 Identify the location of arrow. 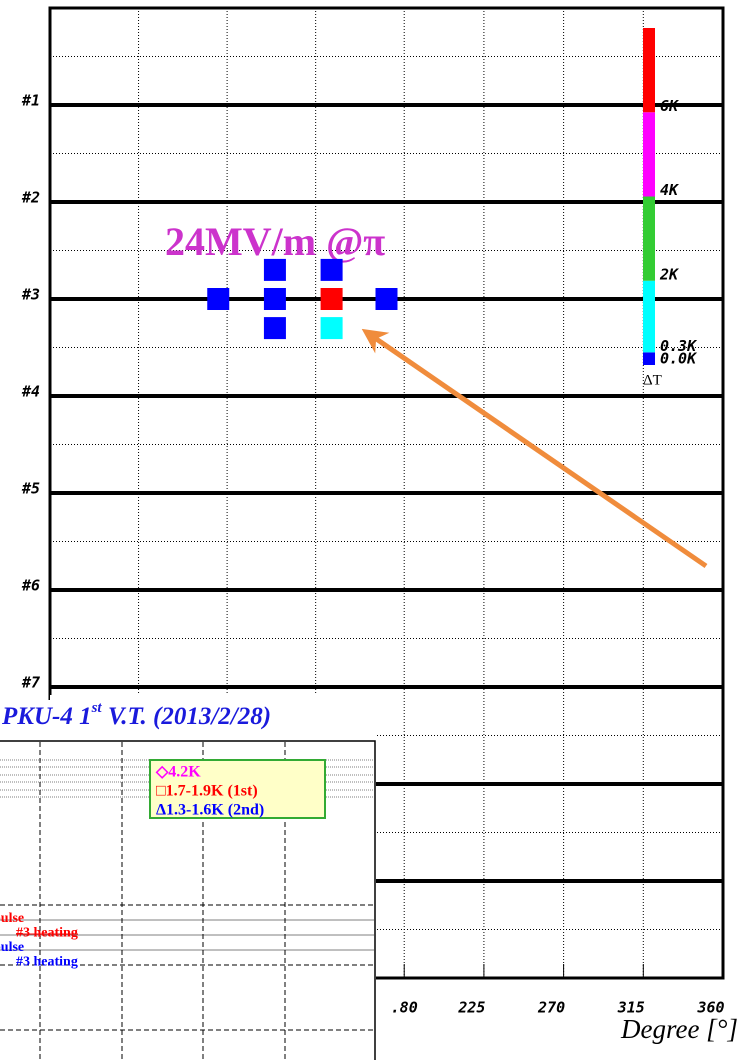
(534, 448).